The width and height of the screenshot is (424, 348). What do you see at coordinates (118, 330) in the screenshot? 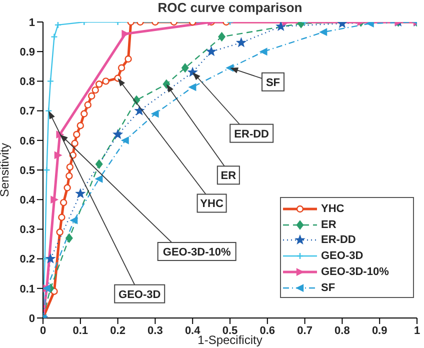
I see `x-tick-label: 0.2` at bounding box center [118, 330].